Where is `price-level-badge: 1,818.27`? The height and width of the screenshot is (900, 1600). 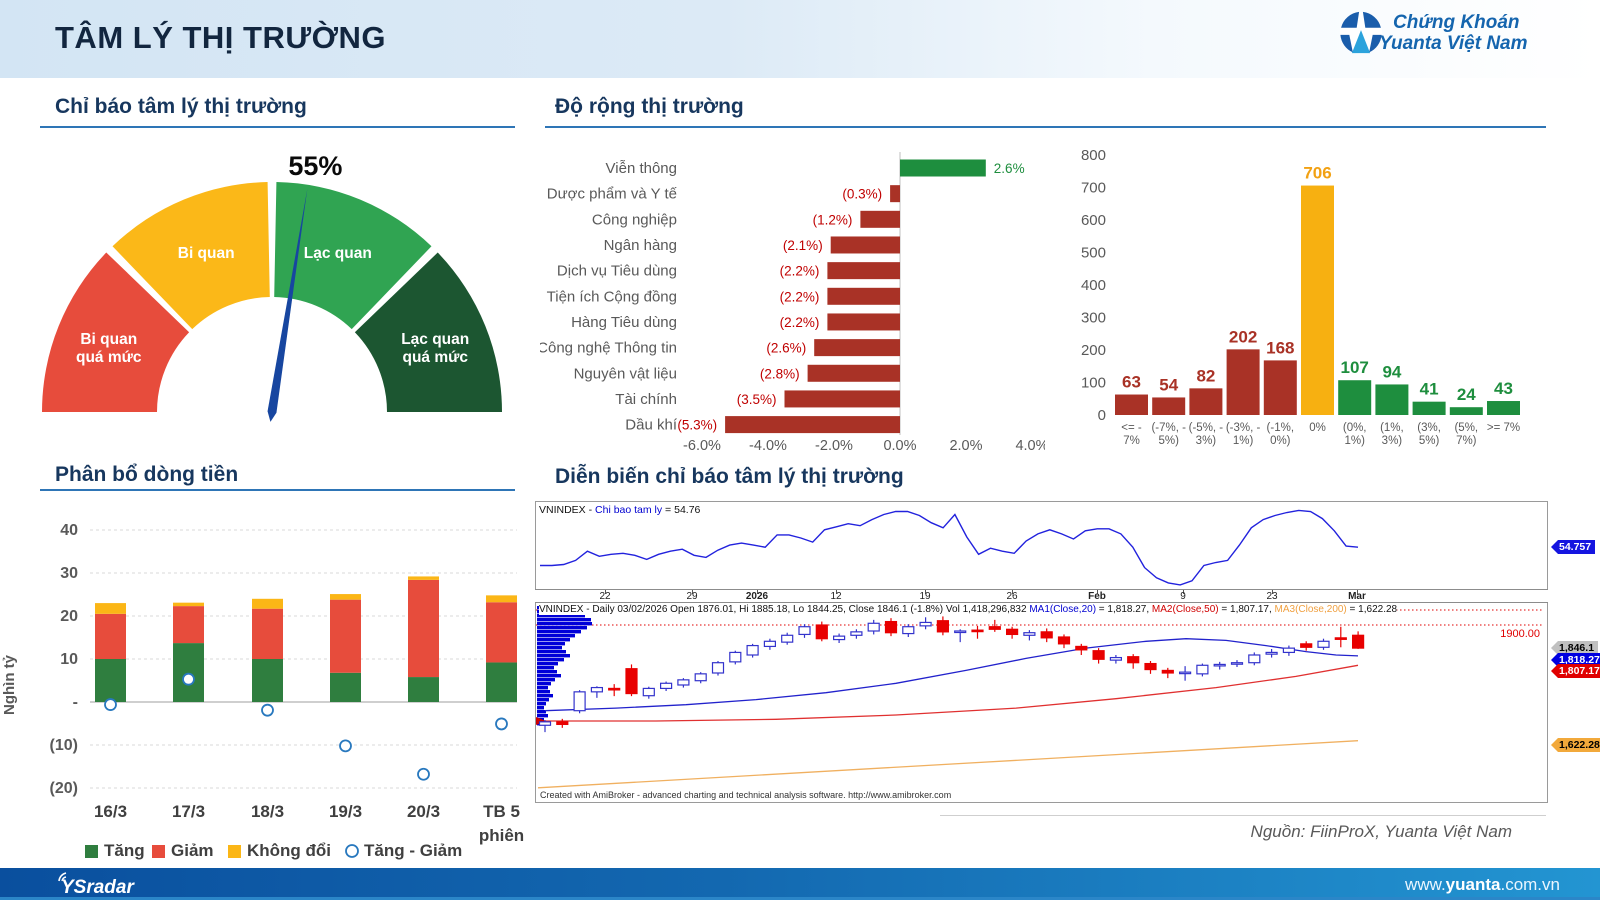
price-level-badge: 1,818.27 is located at coordinates (1575, 660).